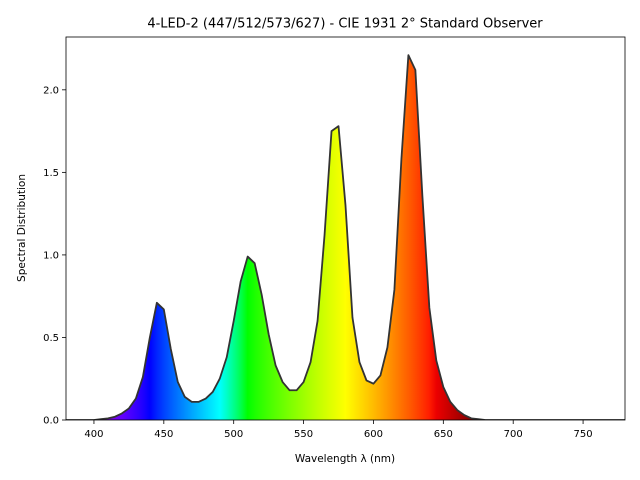 The height and width of the screenshot is (480, 640). I want to click on x-tick-label: 400, so click(93, 434).